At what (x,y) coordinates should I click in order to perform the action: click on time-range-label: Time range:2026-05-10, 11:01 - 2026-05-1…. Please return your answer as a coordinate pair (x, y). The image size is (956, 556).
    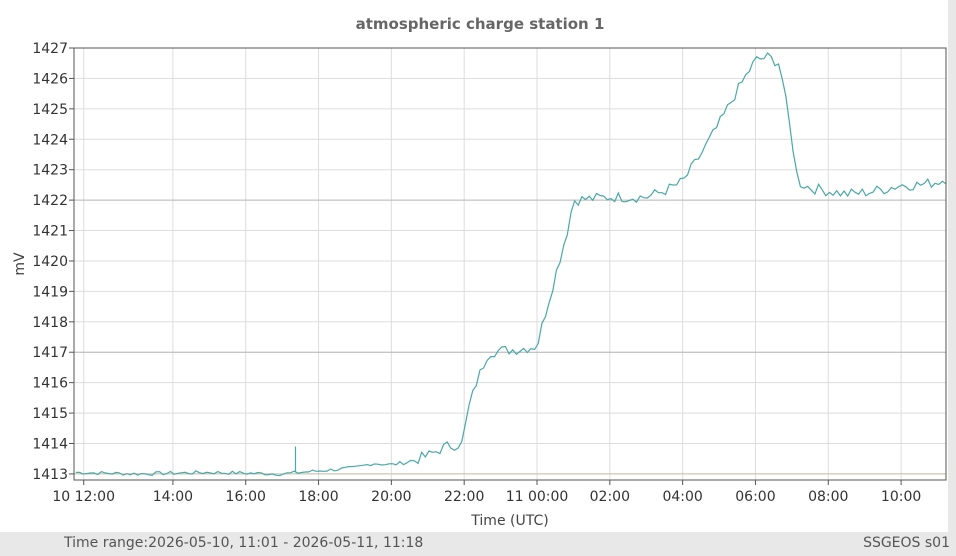
    Looking at the image, I should click on (244, 543).